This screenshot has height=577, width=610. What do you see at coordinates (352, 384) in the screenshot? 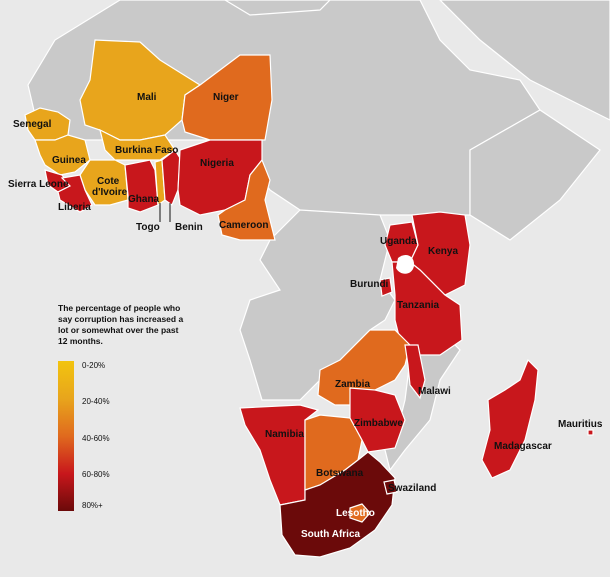
I see `label-zambia: Zambia` at bounding box center [352, 384].